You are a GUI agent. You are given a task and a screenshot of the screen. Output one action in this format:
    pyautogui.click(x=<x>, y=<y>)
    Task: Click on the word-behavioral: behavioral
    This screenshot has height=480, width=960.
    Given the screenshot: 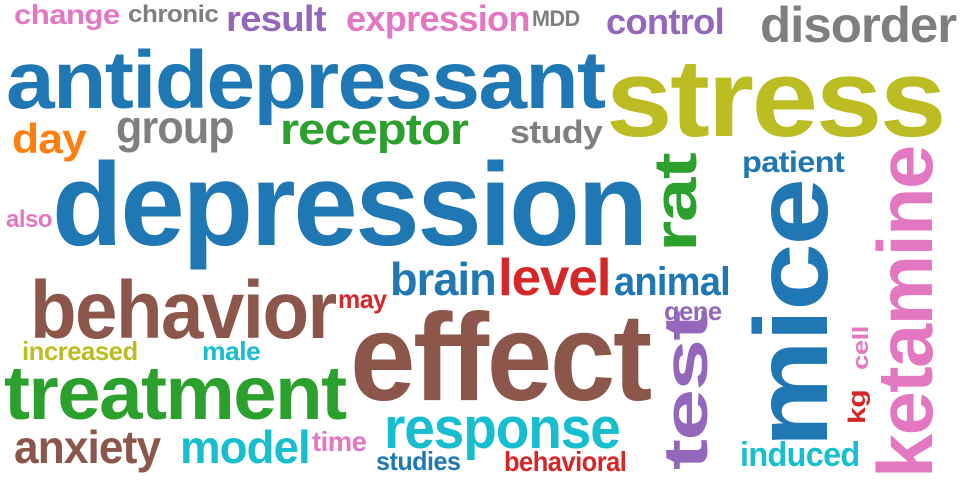 What is the action you would take?
    pyautogui.click(x=565, y=461)
    